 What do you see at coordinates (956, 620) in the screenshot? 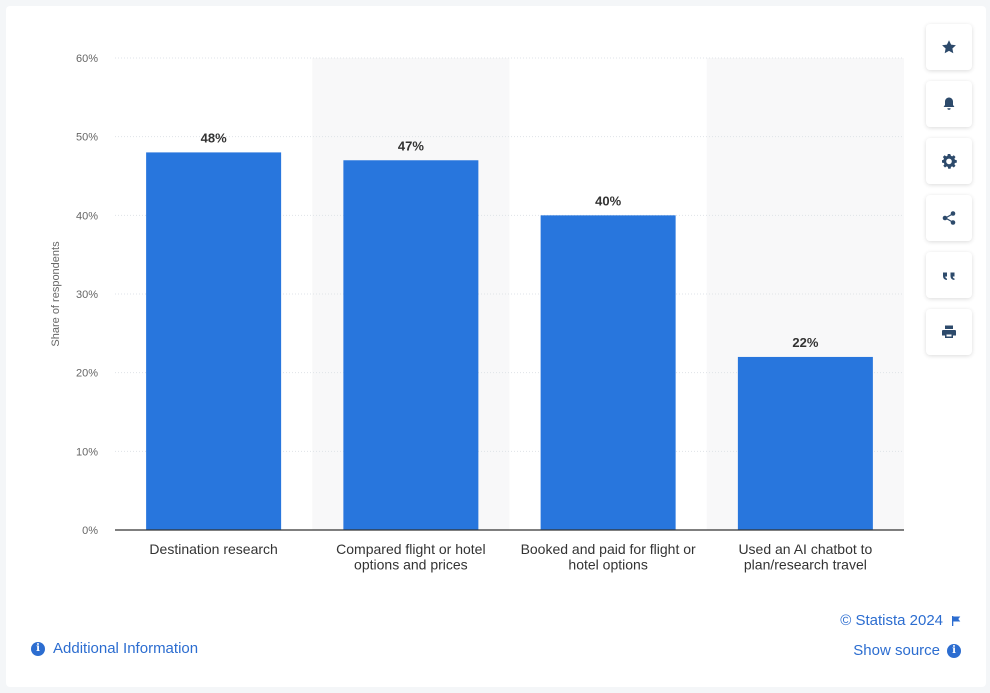
I see `flag-icon` at bounding box center [956, 620].